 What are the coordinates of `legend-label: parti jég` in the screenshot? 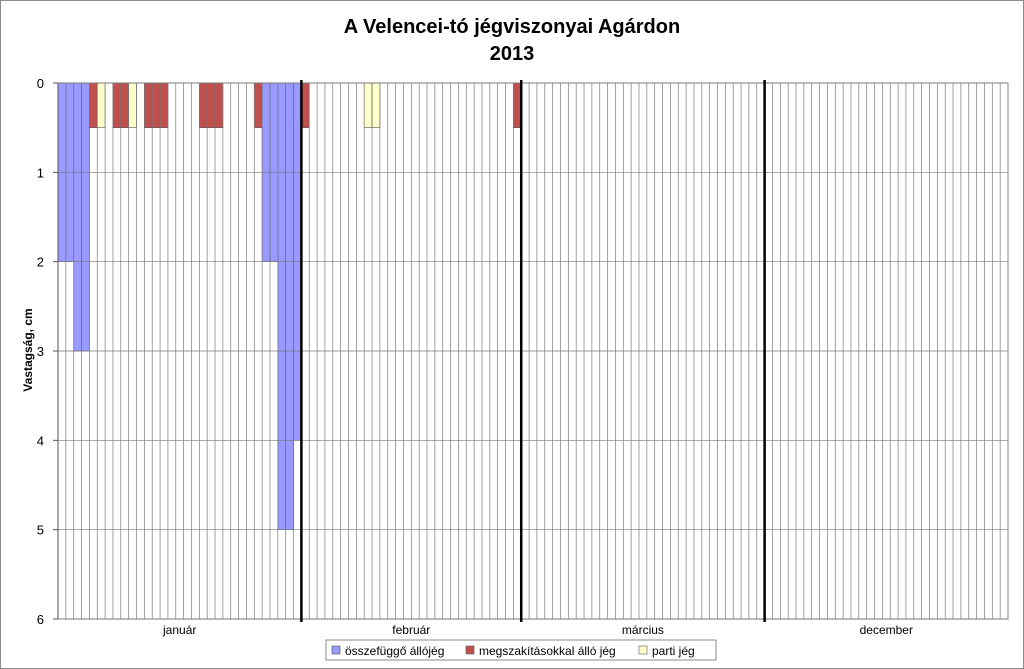 It's located at (673, 651).